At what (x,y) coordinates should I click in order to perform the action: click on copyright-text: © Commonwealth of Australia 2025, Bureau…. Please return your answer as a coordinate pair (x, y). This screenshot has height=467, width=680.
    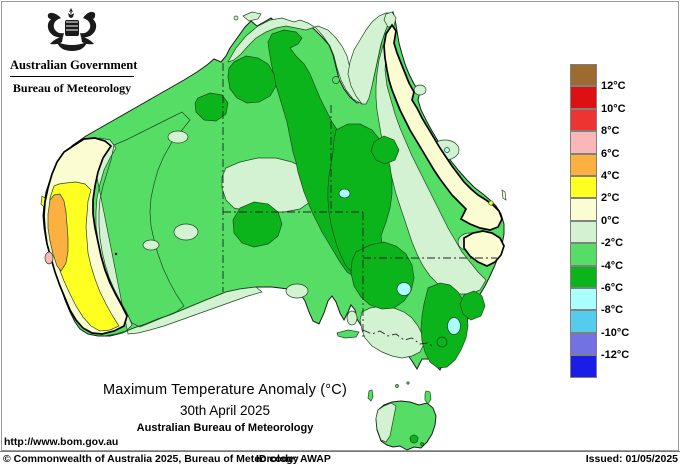
    Looking at the image, I should click on (151, 459).